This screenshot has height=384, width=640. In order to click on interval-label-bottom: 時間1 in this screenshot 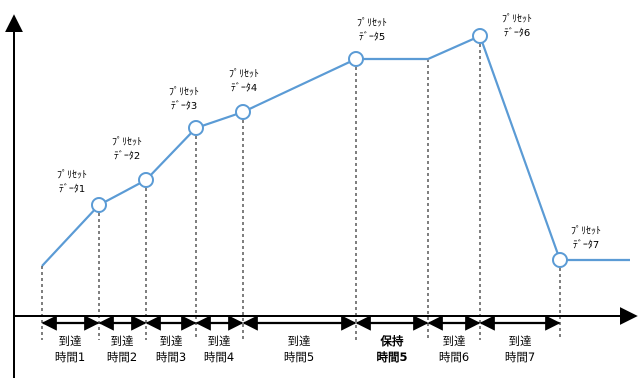, I will do `click(70, 357)`.